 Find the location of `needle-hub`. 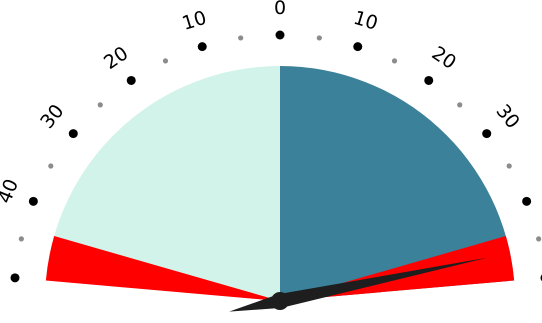

needle-hub is located at coordinates (280, 301).